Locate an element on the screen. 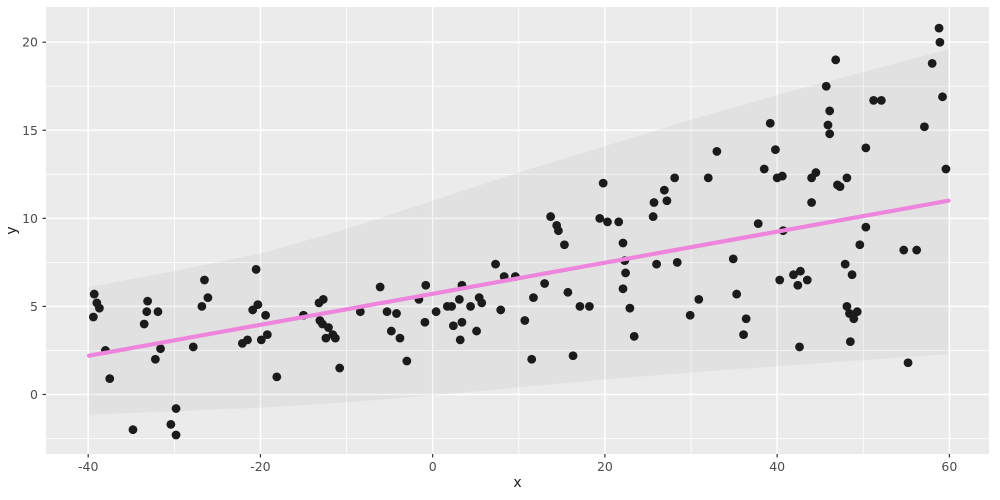  x-tick-label: -20 is located at coordinates (260, 466).